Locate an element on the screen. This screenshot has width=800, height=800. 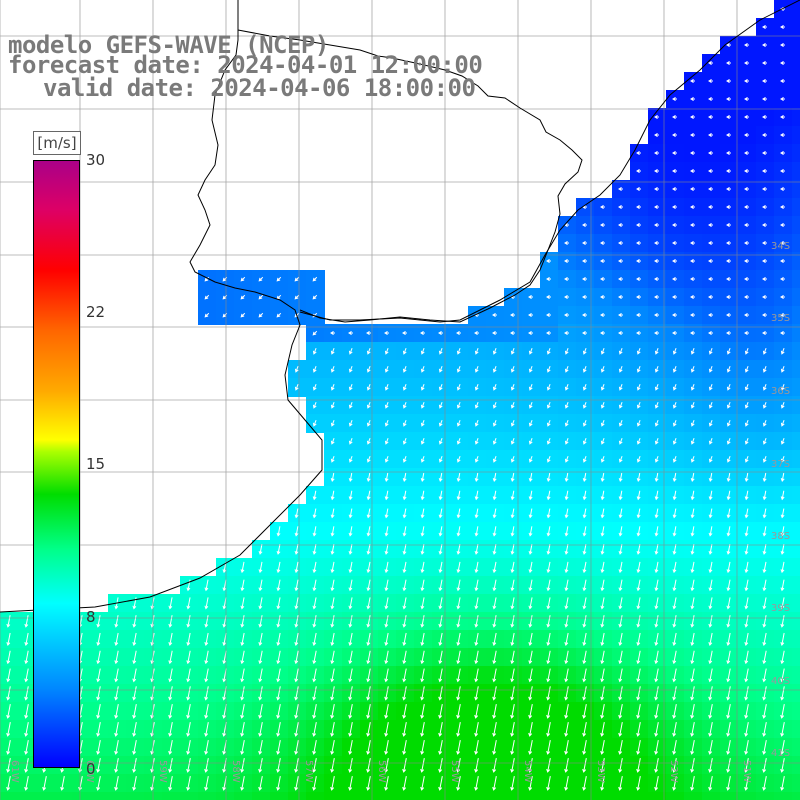
colorbar-tick-8: 8 is located at coordinates (91, 617).